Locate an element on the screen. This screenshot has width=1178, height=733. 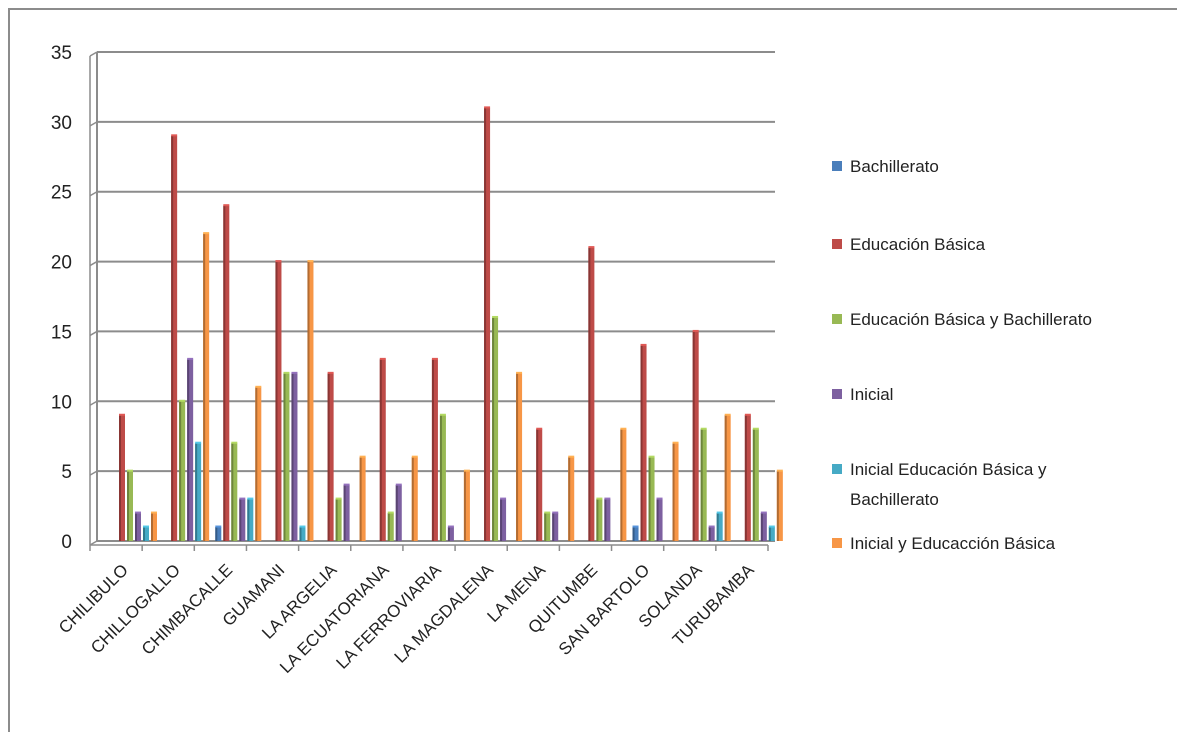
legend-label: Educación Básica is located at coordinates (918, 244).